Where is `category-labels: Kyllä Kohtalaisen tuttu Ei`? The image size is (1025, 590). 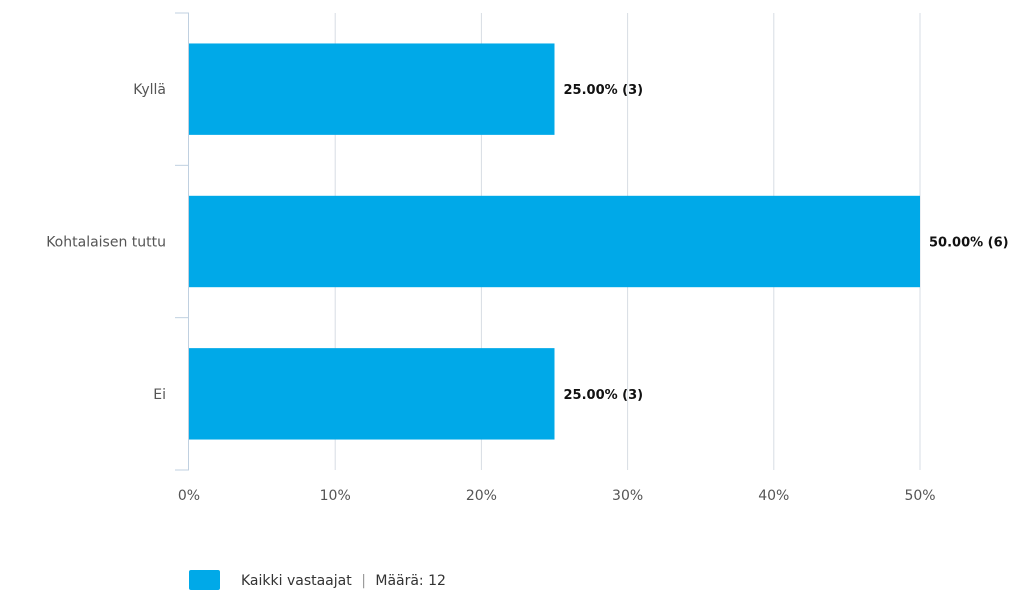 category-labels: Kyllä Kohtalaisen tuttu Ei is located at coordinates (106, 242).